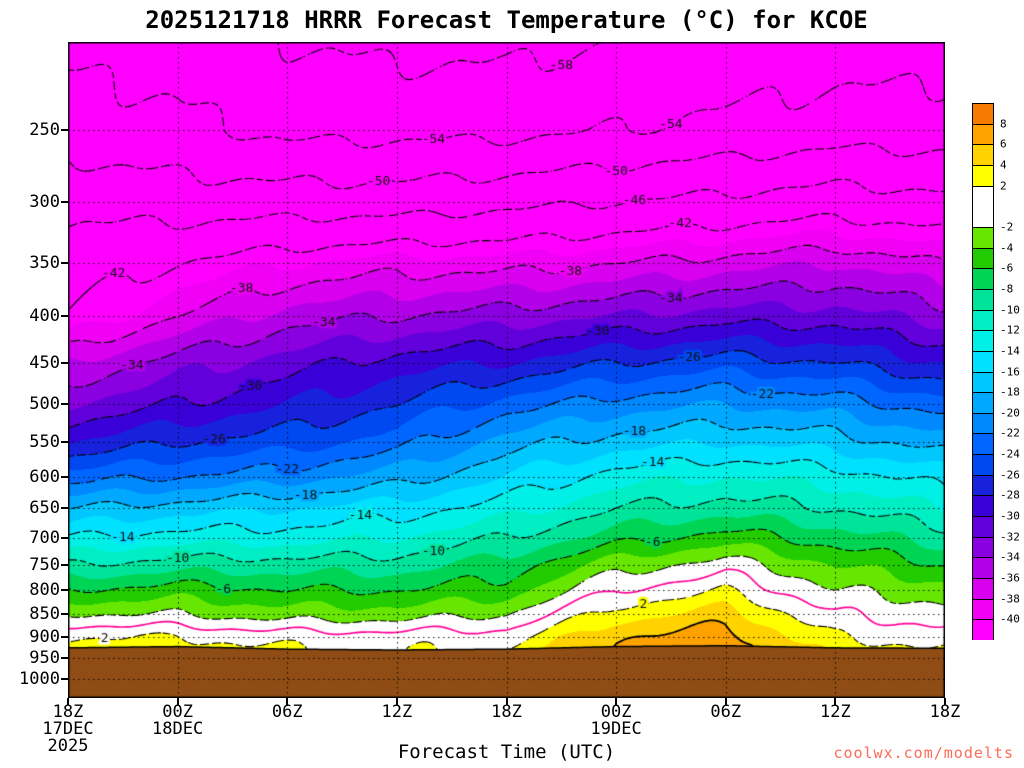 The width and height of the screenshot is (1024, 768). What do you see at coordinates (1010, 454) in the screenshot?
I see `colorbar-label: -24` at bounding box center [1010, 454].